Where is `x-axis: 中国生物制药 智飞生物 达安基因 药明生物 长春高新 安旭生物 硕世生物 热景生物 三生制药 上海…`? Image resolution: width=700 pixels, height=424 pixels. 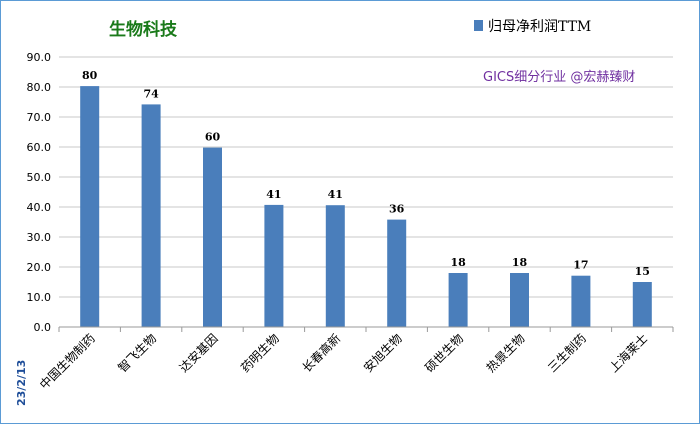 x-axis: 中国生物制药 智飞生物 达安基因 药明生物 长春高新 安旭生物 硕世生物 热景生物 三生制药 上海… is located at coordinates (355, 359).